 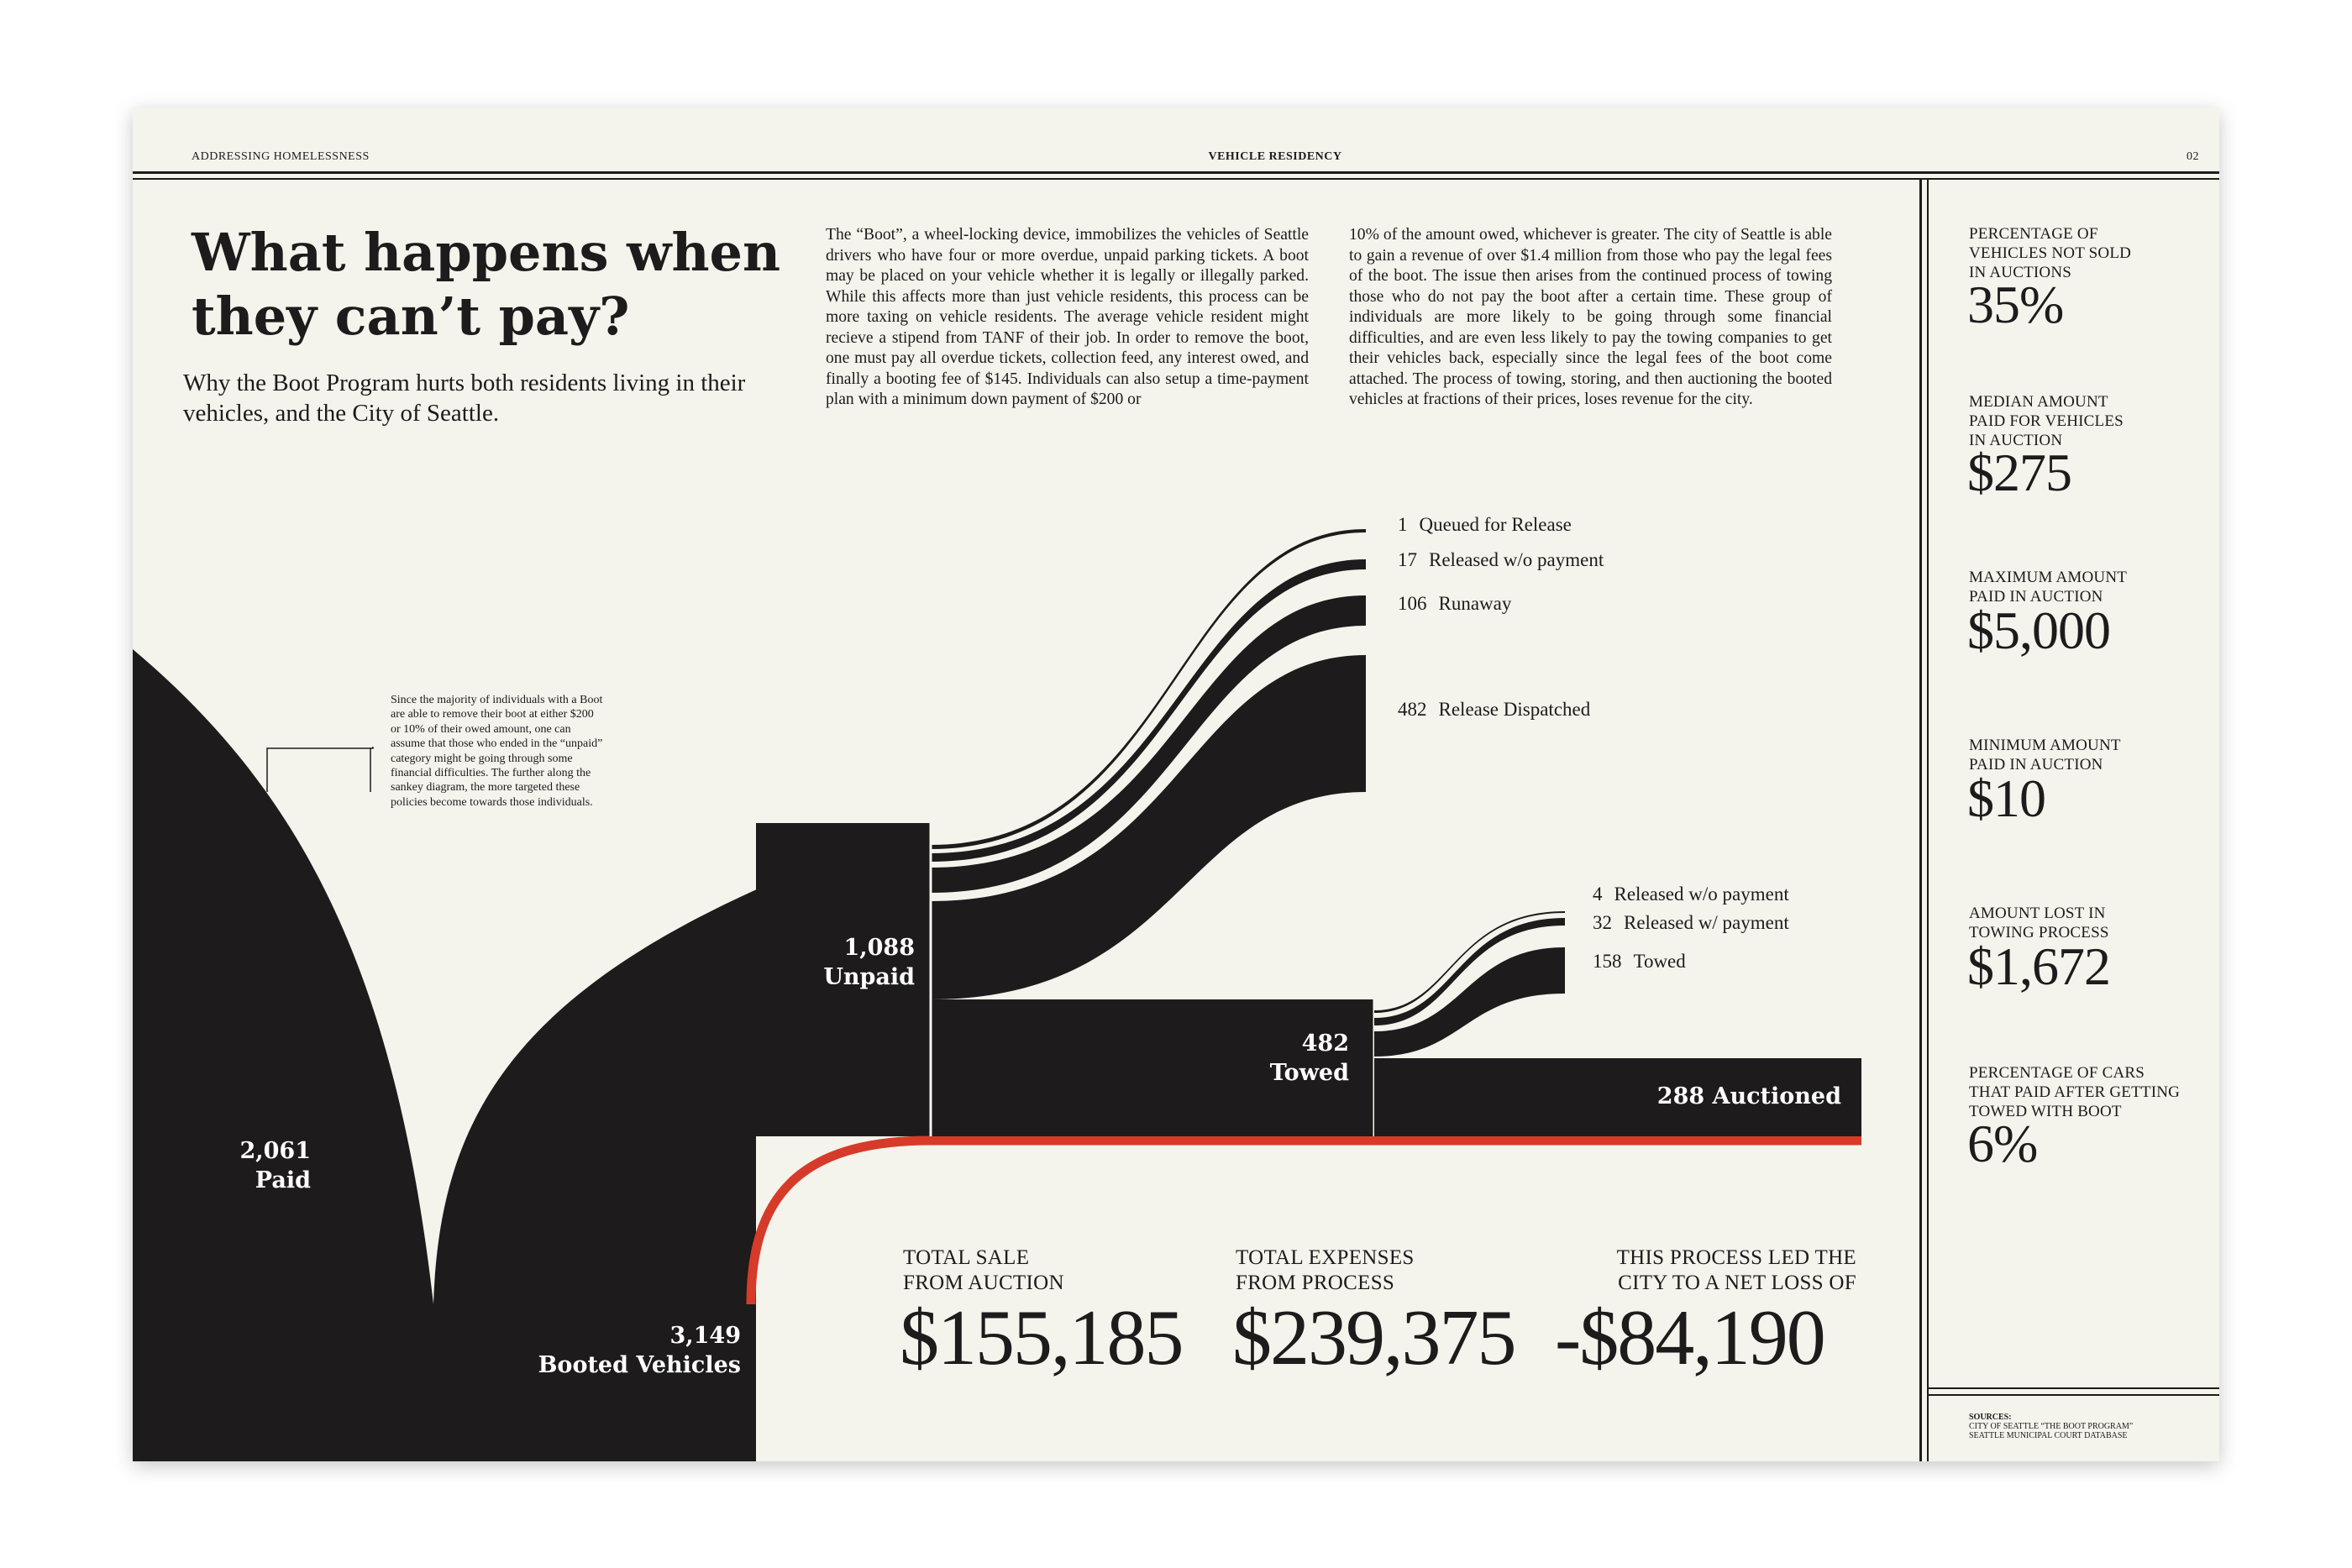 I want to click on paid-node-label: 2,061 Paid, so click(x=222, y=1165).